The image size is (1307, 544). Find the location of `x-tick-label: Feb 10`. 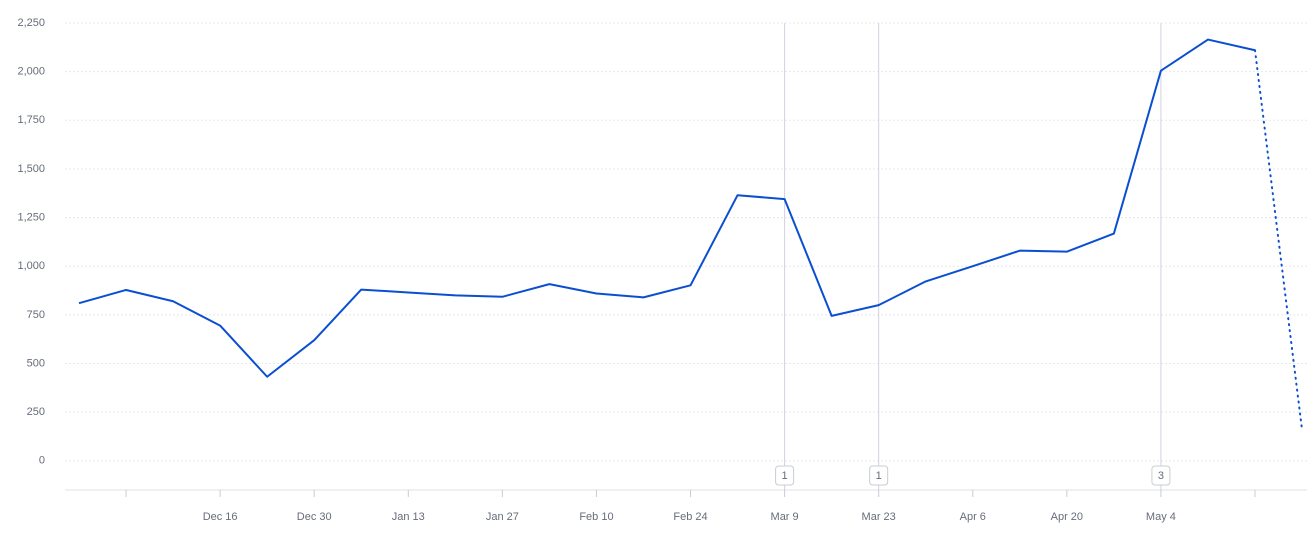

x-tick-label: Feb 10 is located at coordinates (596, 517).